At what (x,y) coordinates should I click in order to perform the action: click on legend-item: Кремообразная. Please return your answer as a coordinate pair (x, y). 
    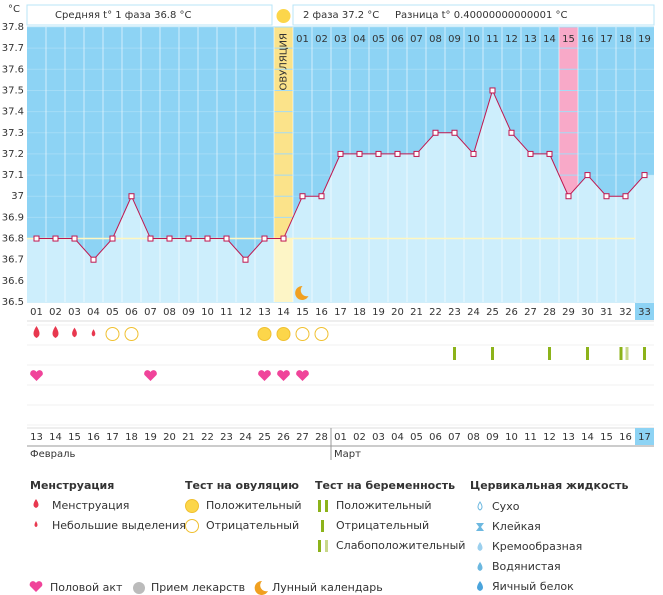
    Looking at the image, I should click on (537, 546).